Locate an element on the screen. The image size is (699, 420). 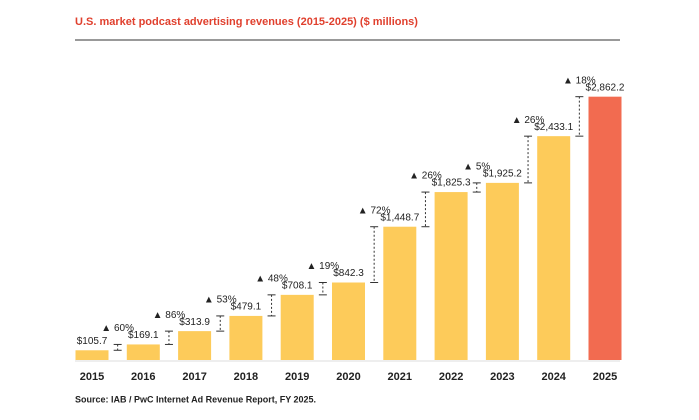
value-label: $2,433.1 is located at coordinates (553, 127).